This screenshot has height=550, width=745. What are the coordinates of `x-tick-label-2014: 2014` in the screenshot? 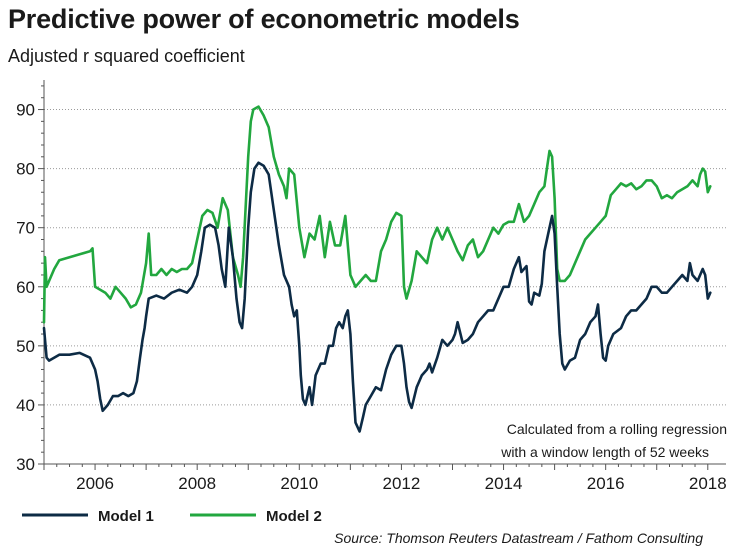 It's located at (504, 483).